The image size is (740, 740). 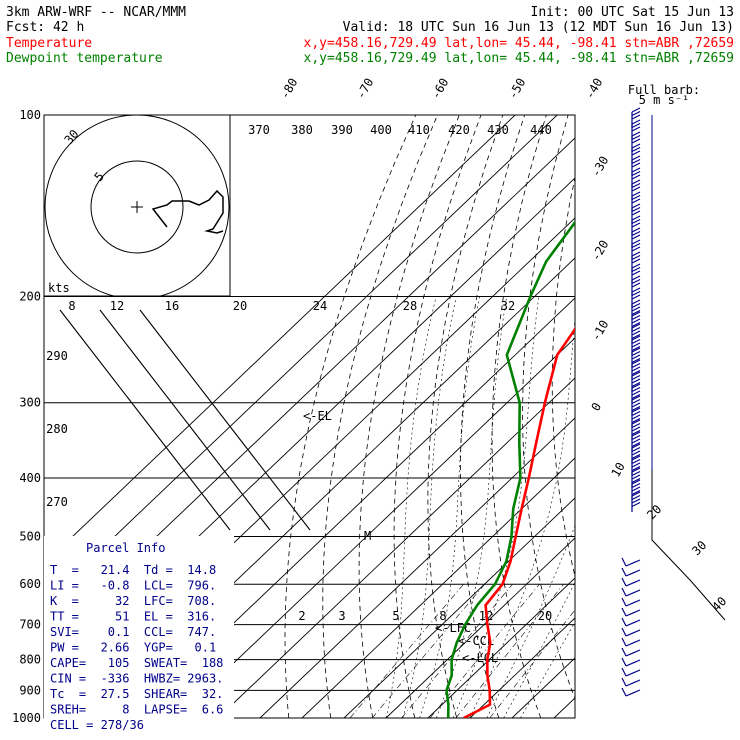 What do you see at coordinates (664, 100) in the screenshot?
I see `wind-legend-line2: 5 m s⁻¹` at bounding box center [664, 100].